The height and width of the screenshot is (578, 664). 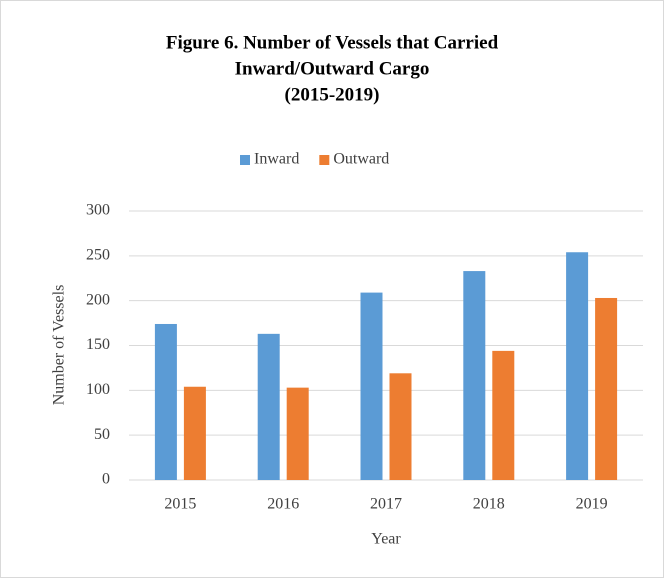 I want to click on chart-title: Inward/Outward Cargo, so click(x=332, y=68).